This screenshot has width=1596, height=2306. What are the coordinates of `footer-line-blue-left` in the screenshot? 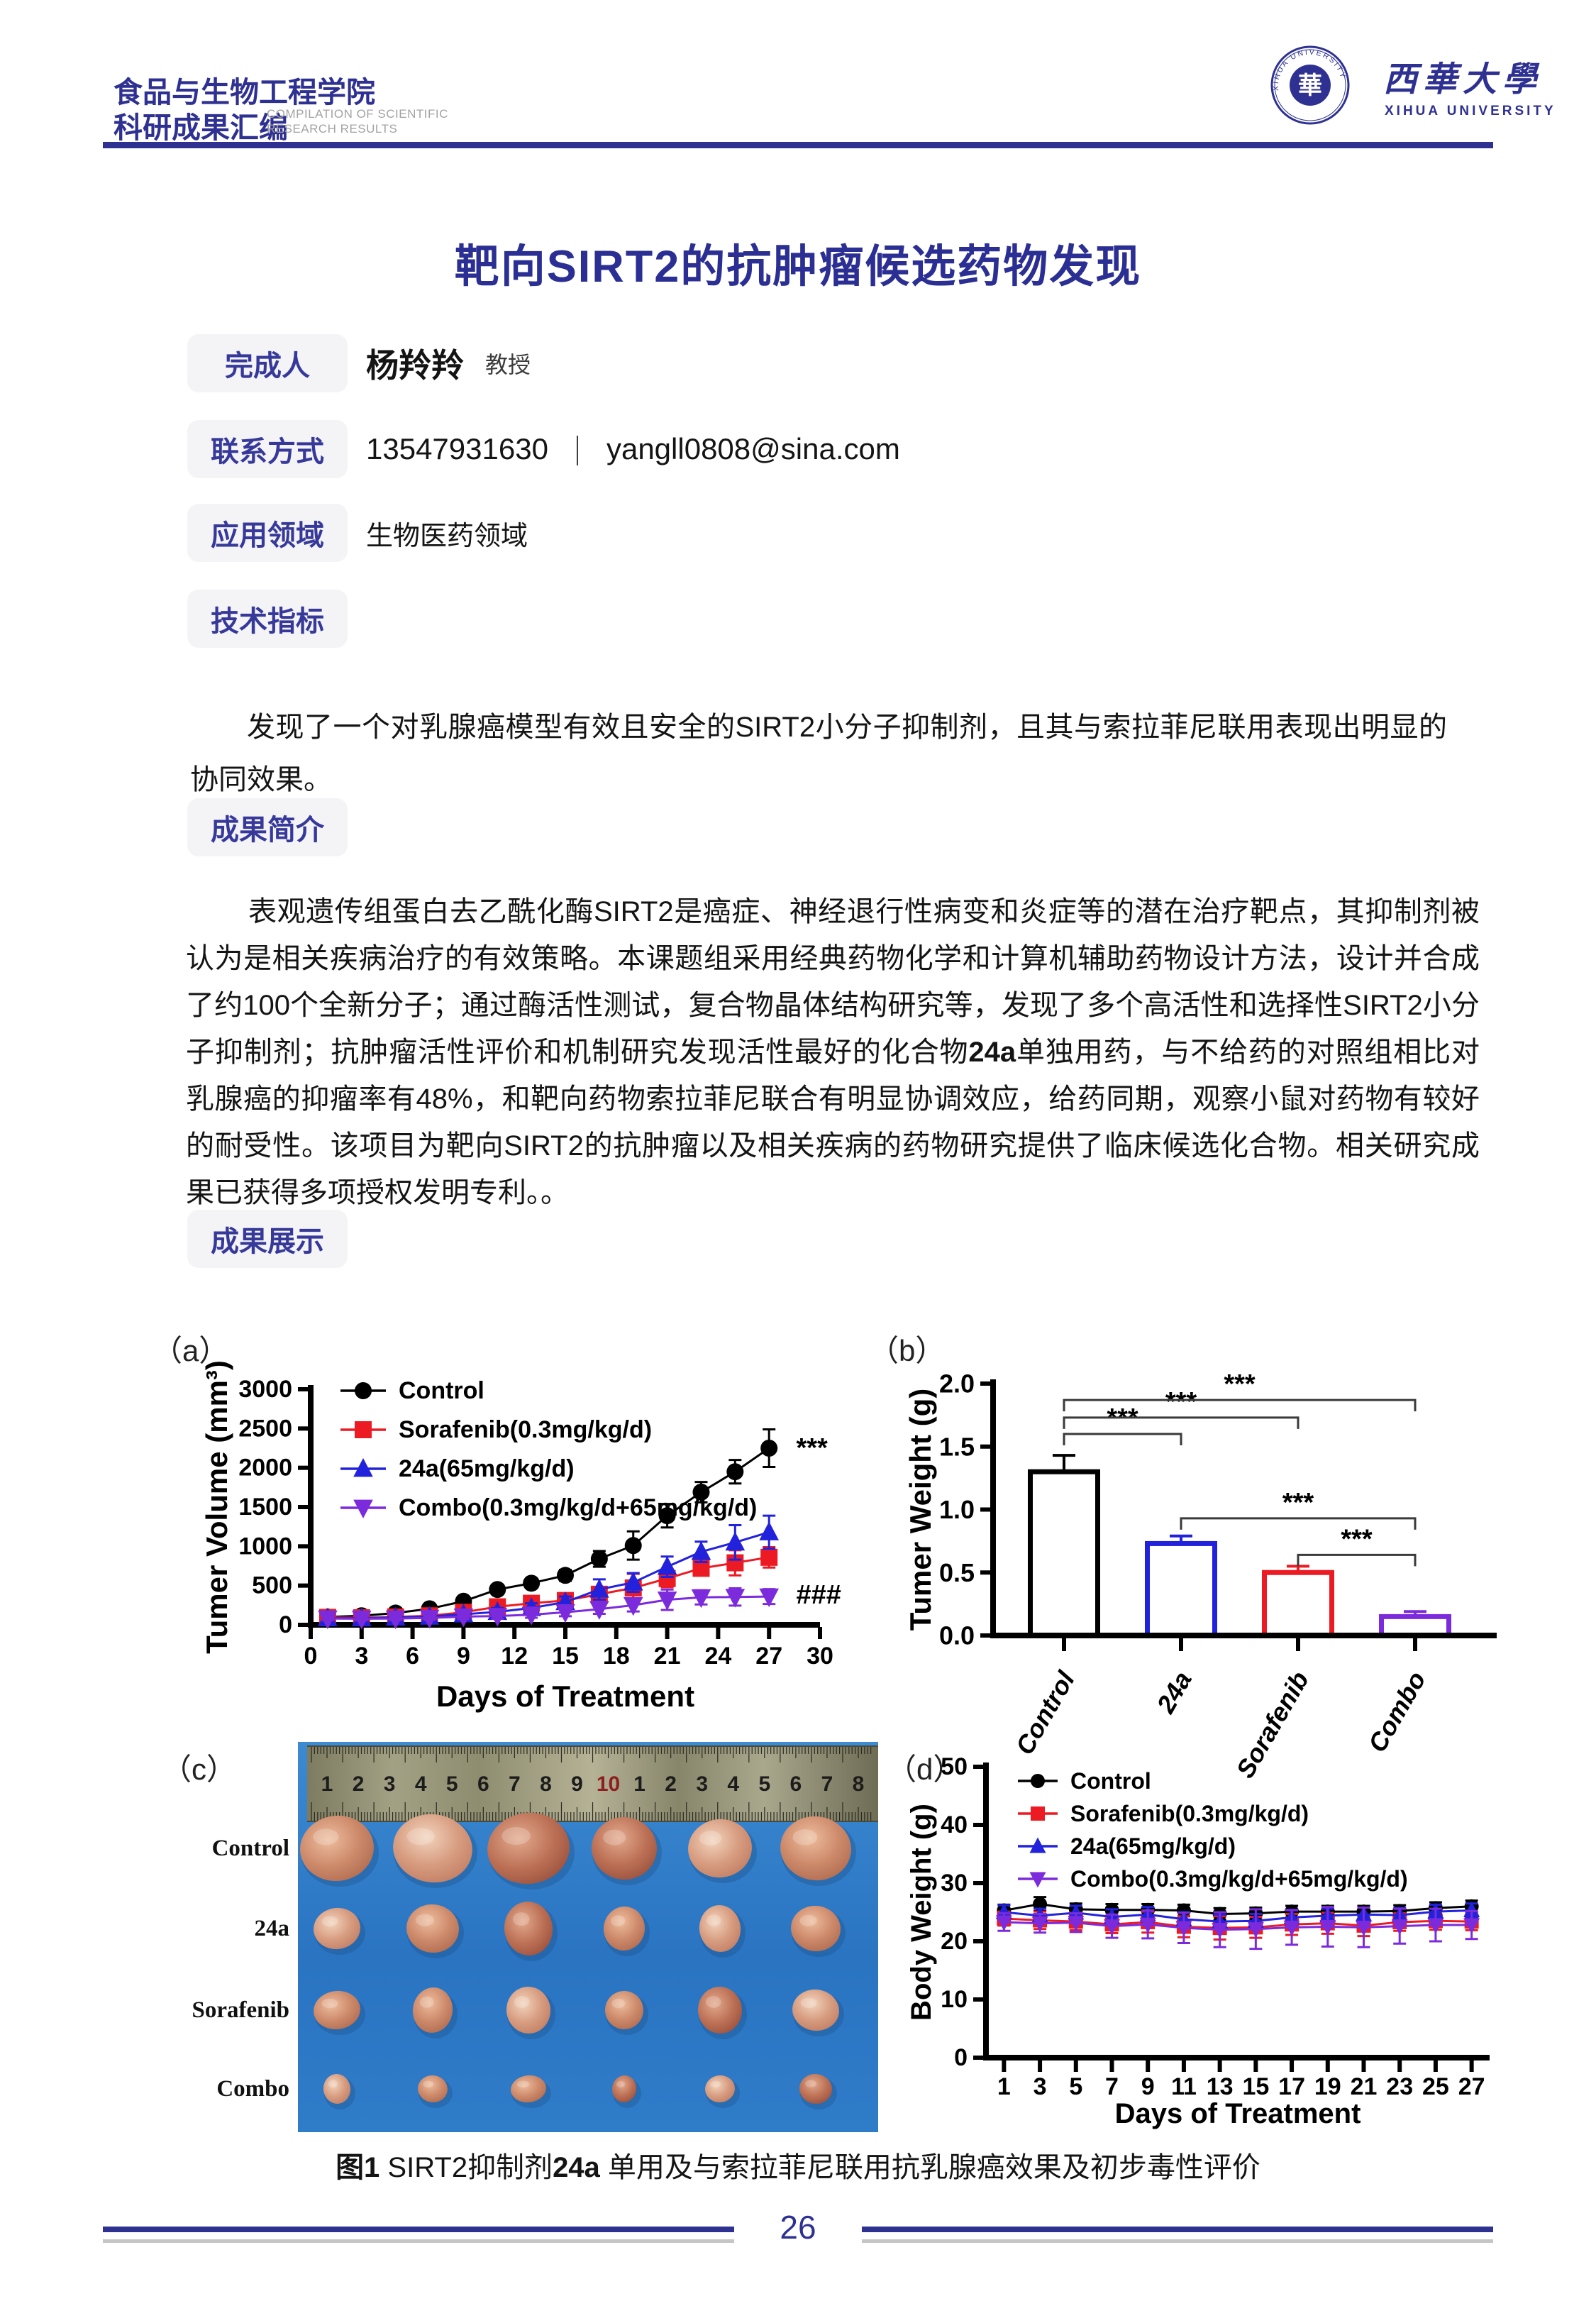 It's located at (419, 2229).